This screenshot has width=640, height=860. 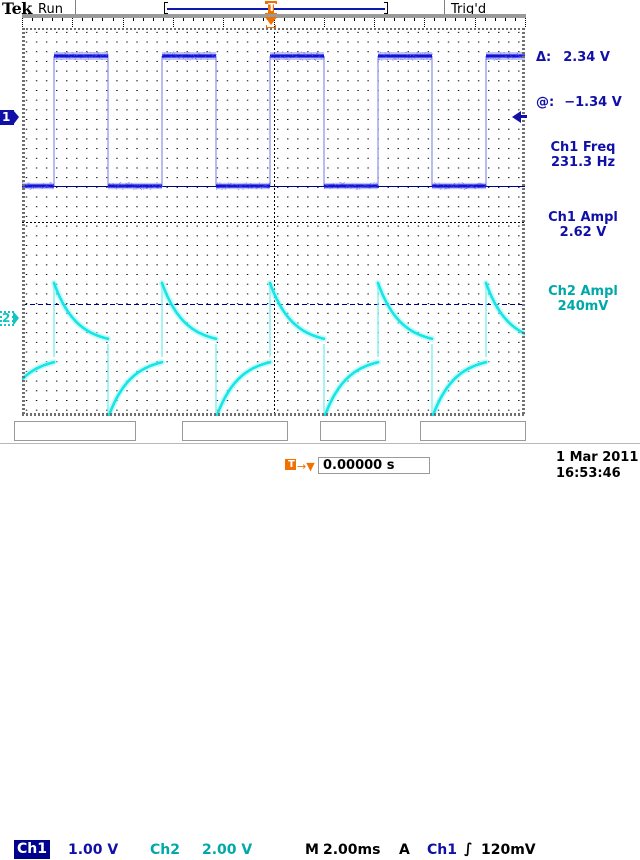 What do you see at coordinates (75, 8) in the screenshot?
I see `divider-left` at bounding box center [75, 8].